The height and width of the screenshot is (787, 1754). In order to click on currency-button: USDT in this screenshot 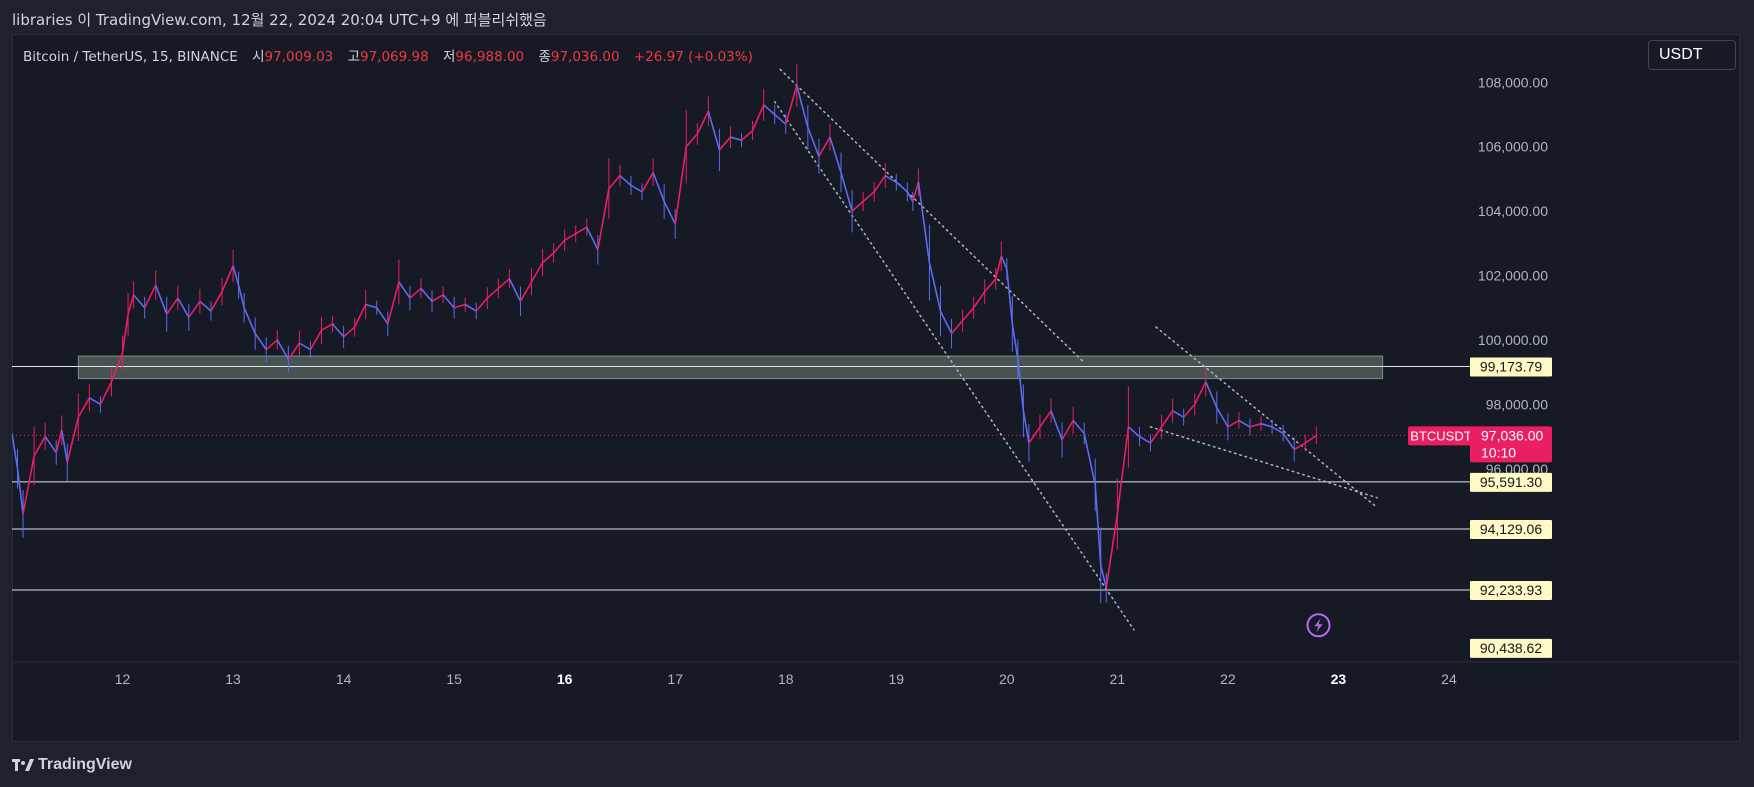, I will do `click(1692, 55)`.